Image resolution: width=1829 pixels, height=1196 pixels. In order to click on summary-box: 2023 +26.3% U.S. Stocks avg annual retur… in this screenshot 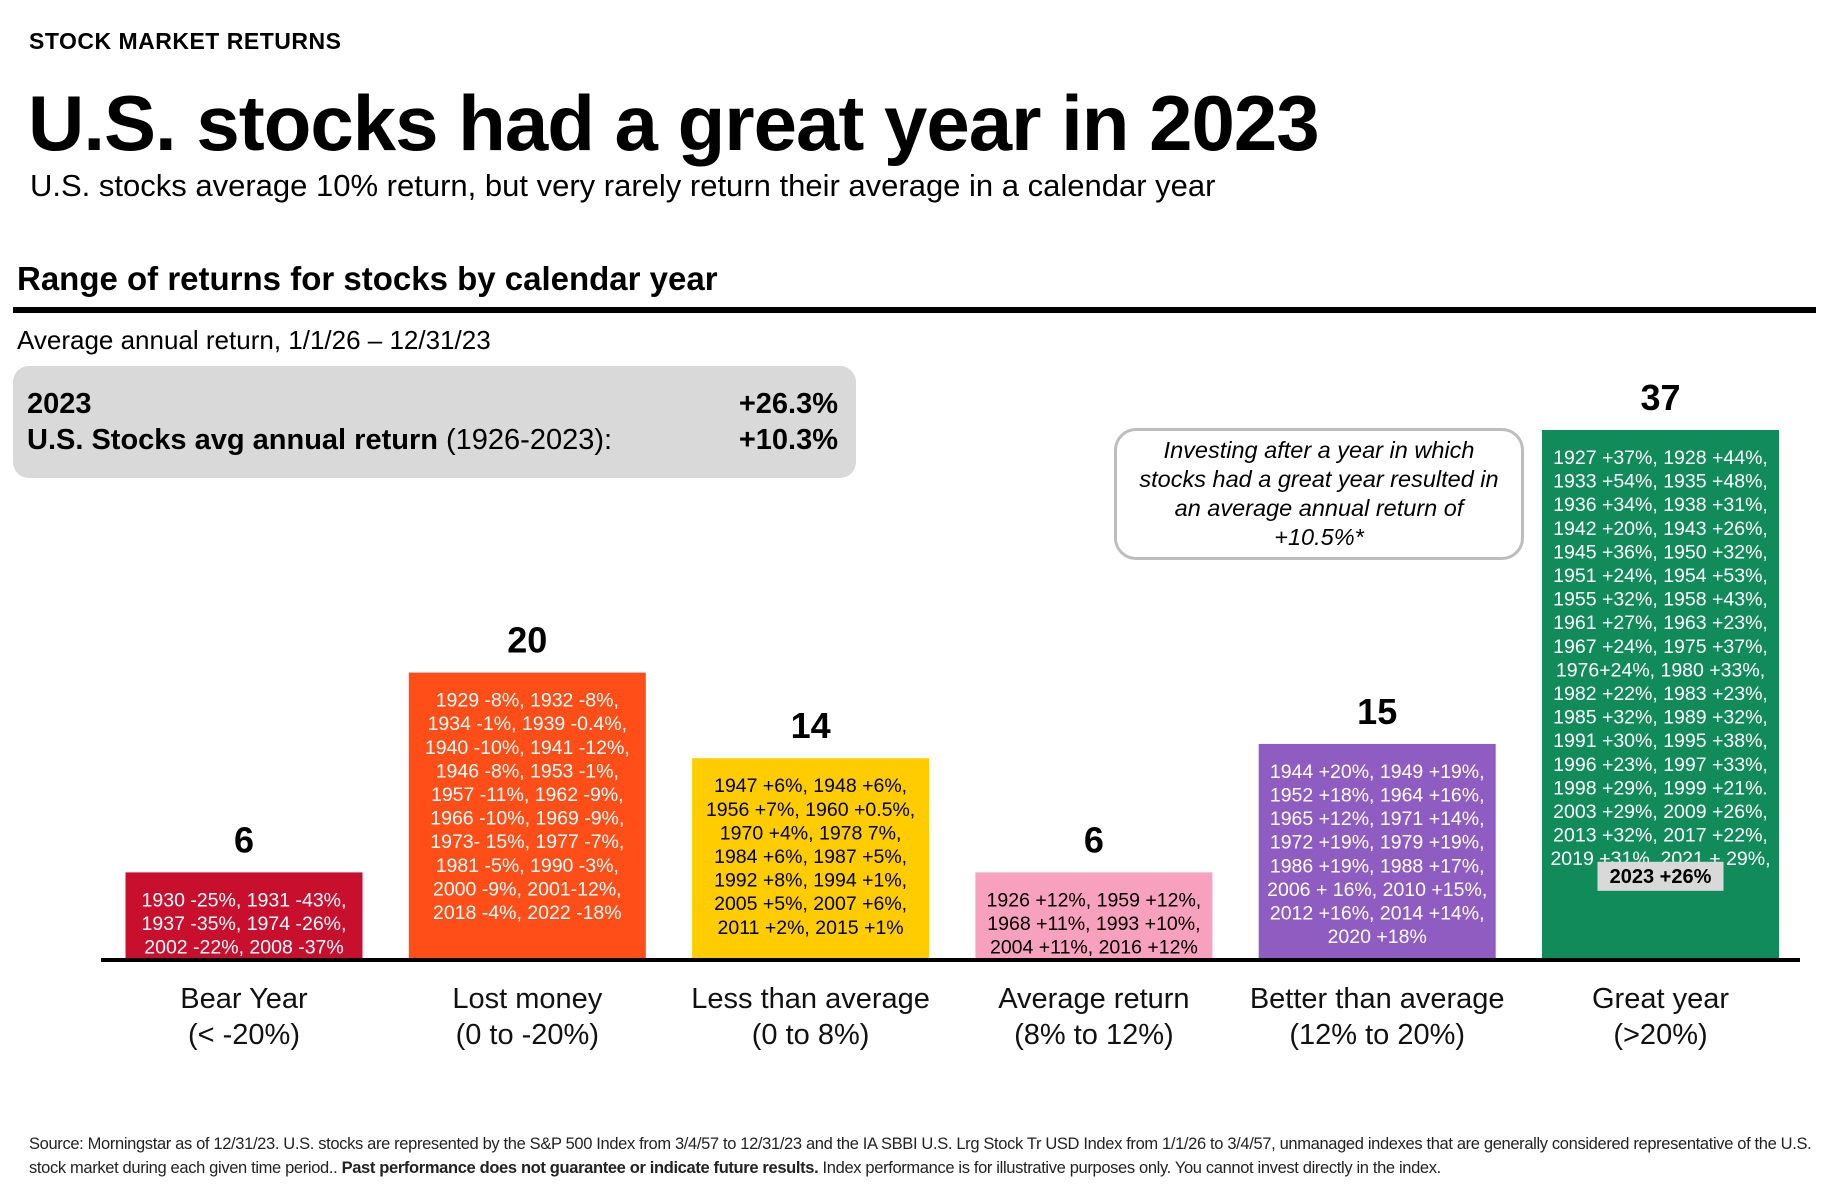, I will do `click(434, 422)`.